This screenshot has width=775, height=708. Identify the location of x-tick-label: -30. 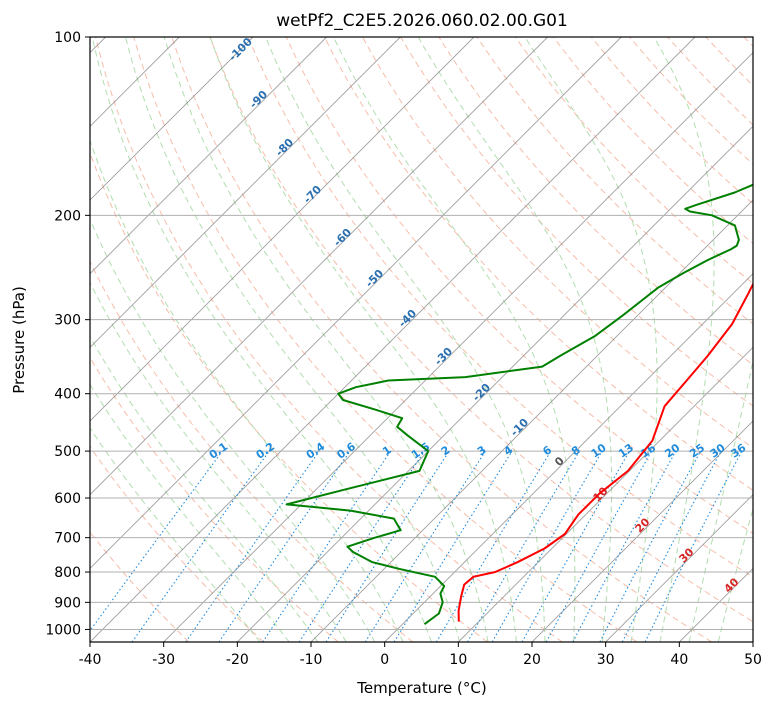
(163, 660).